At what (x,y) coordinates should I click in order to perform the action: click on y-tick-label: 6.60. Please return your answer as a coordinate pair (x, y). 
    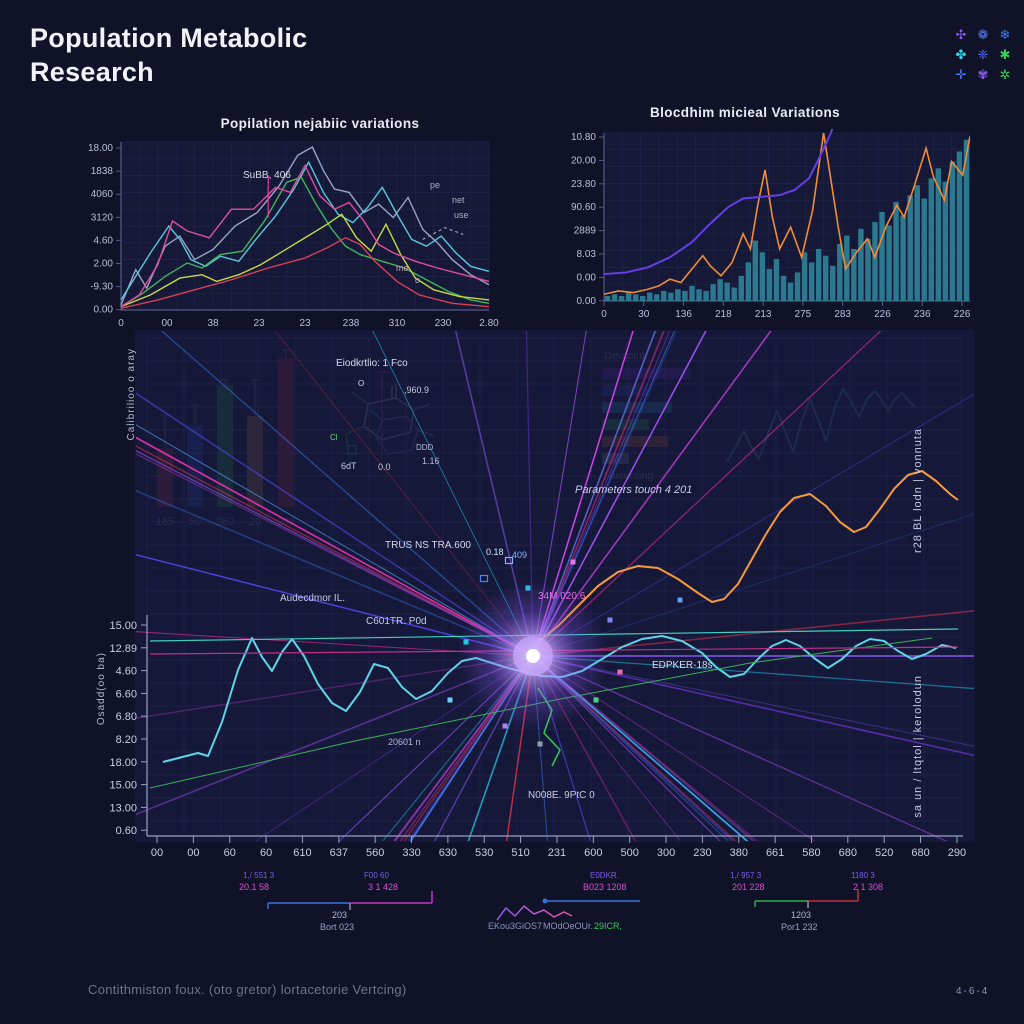
    Looking at the image, I should click on (126, 694).